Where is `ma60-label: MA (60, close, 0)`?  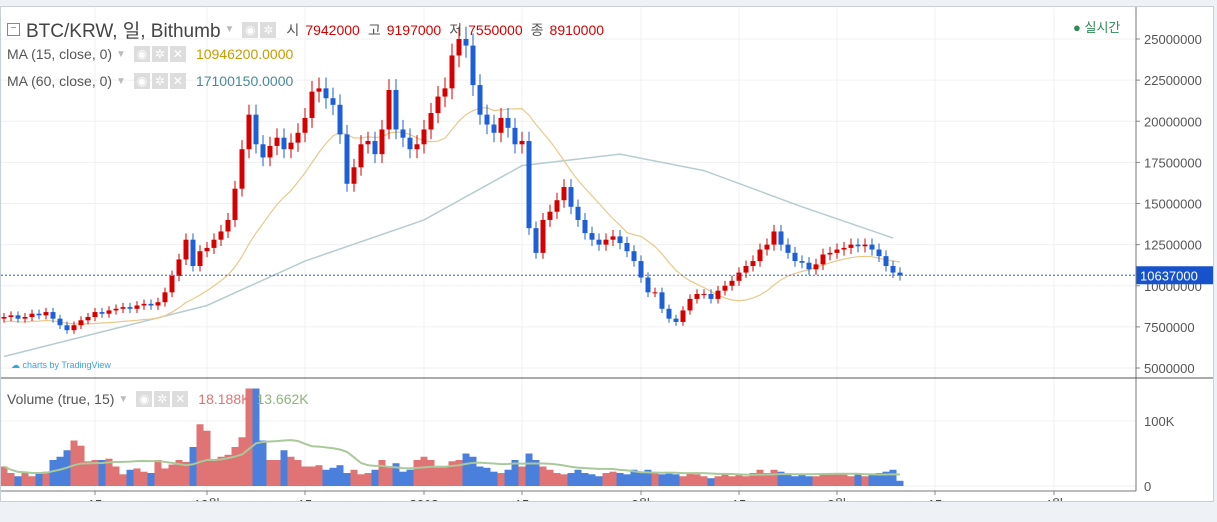 ma60-label: MA (60, close, 0) is located at coordinates (60, 81).